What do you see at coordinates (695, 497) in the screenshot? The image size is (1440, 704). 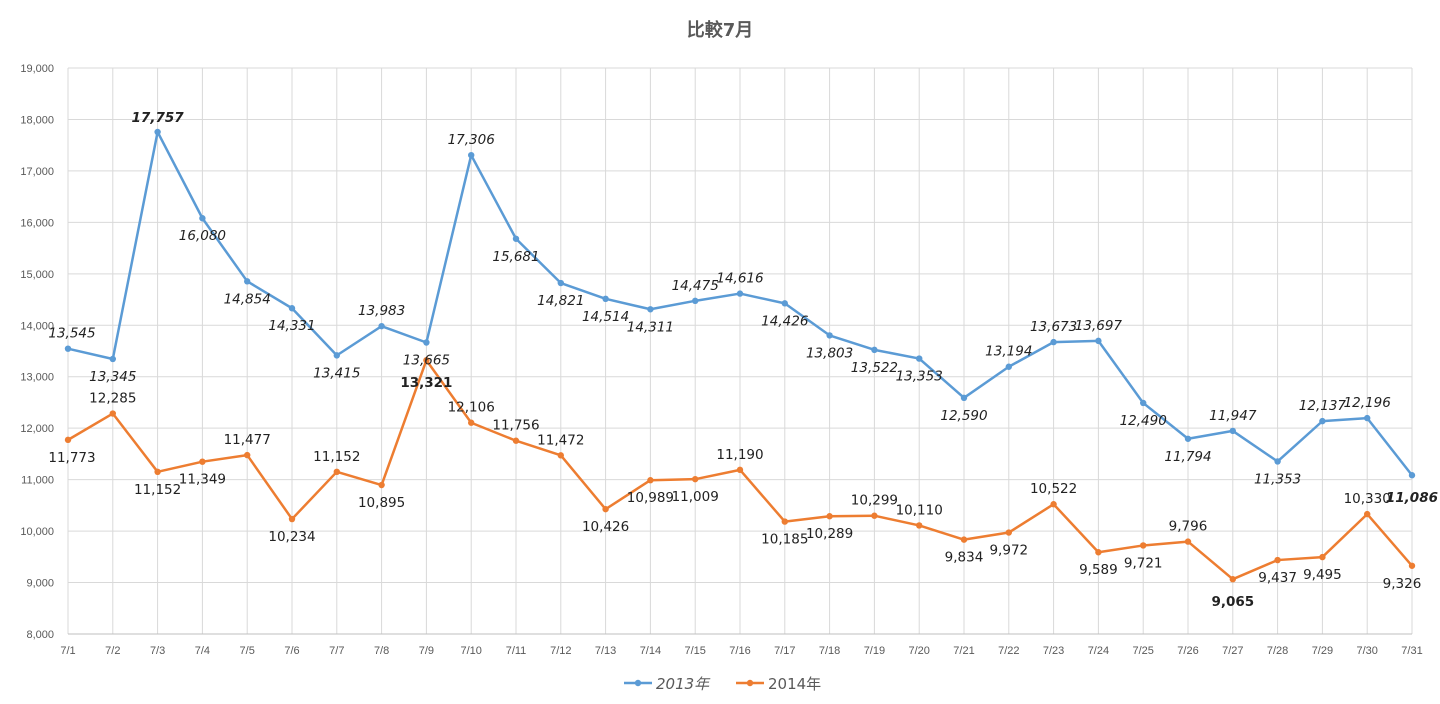 I see `data-label: 11,009` at bounding box center [695, 497].